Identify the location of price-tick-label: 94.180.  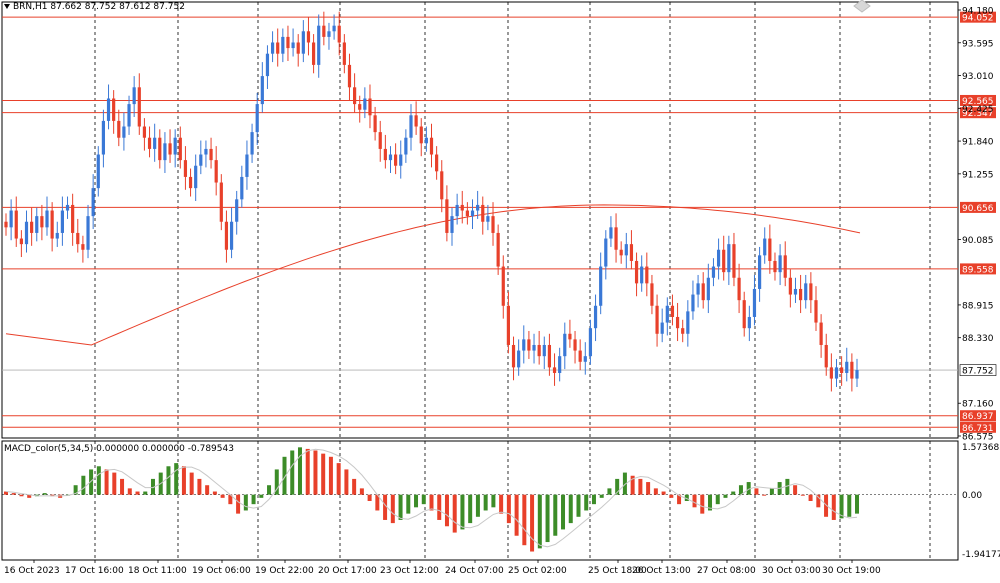
(978, 12).